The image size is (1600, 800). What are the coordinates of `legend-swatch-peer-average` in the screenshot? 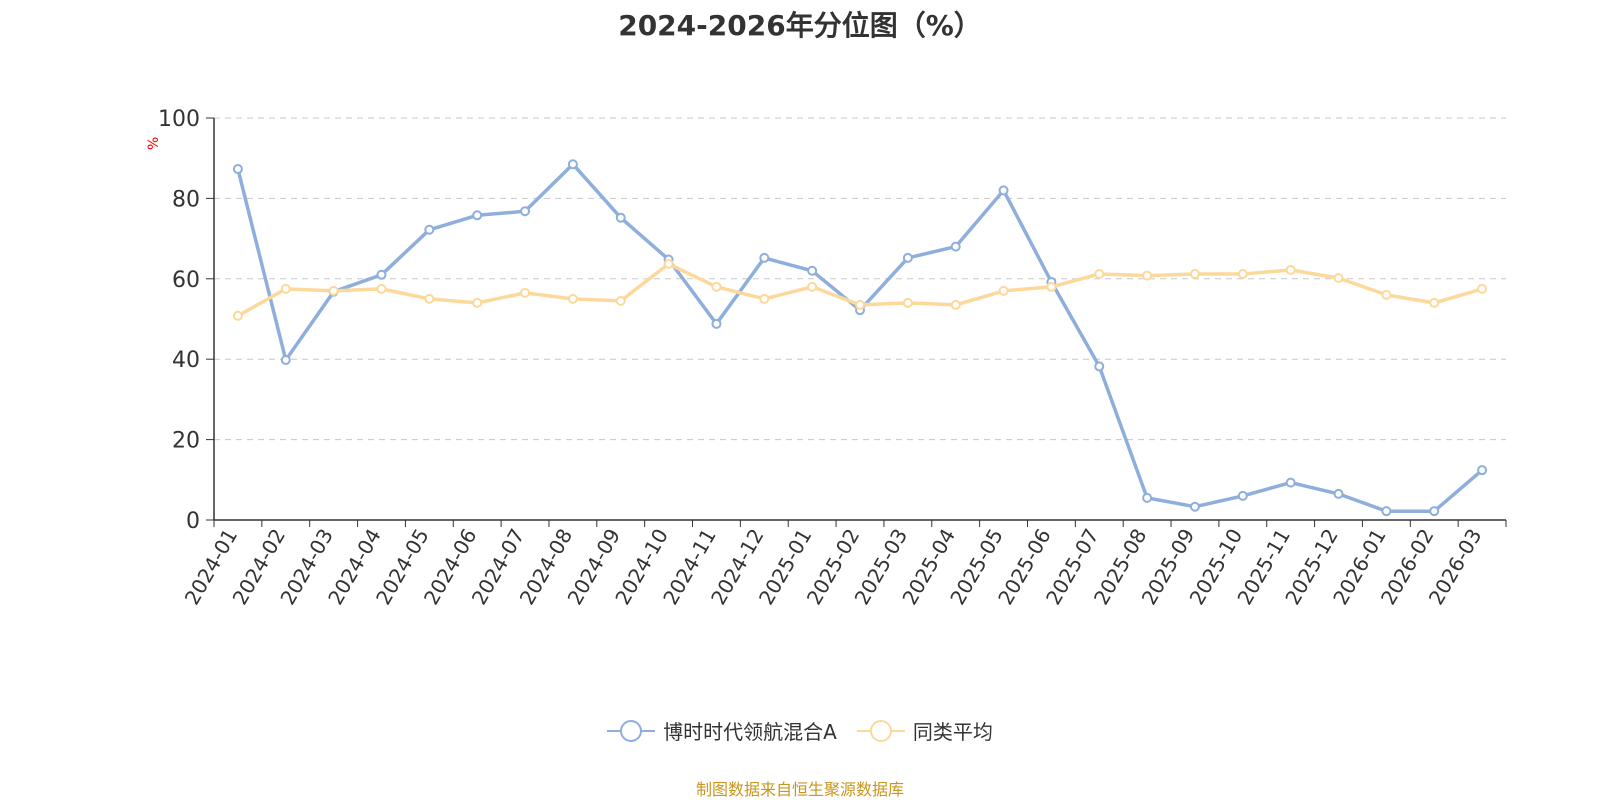 It's located at (880, 730).